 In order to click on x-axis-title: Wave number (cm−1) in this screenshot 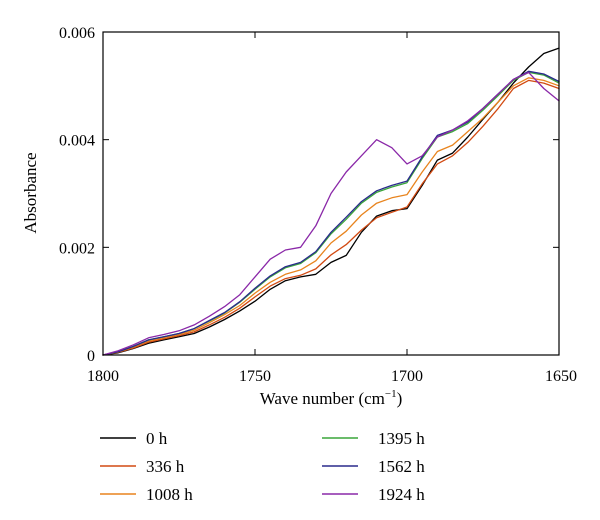, I will do `click(331, 398)`.